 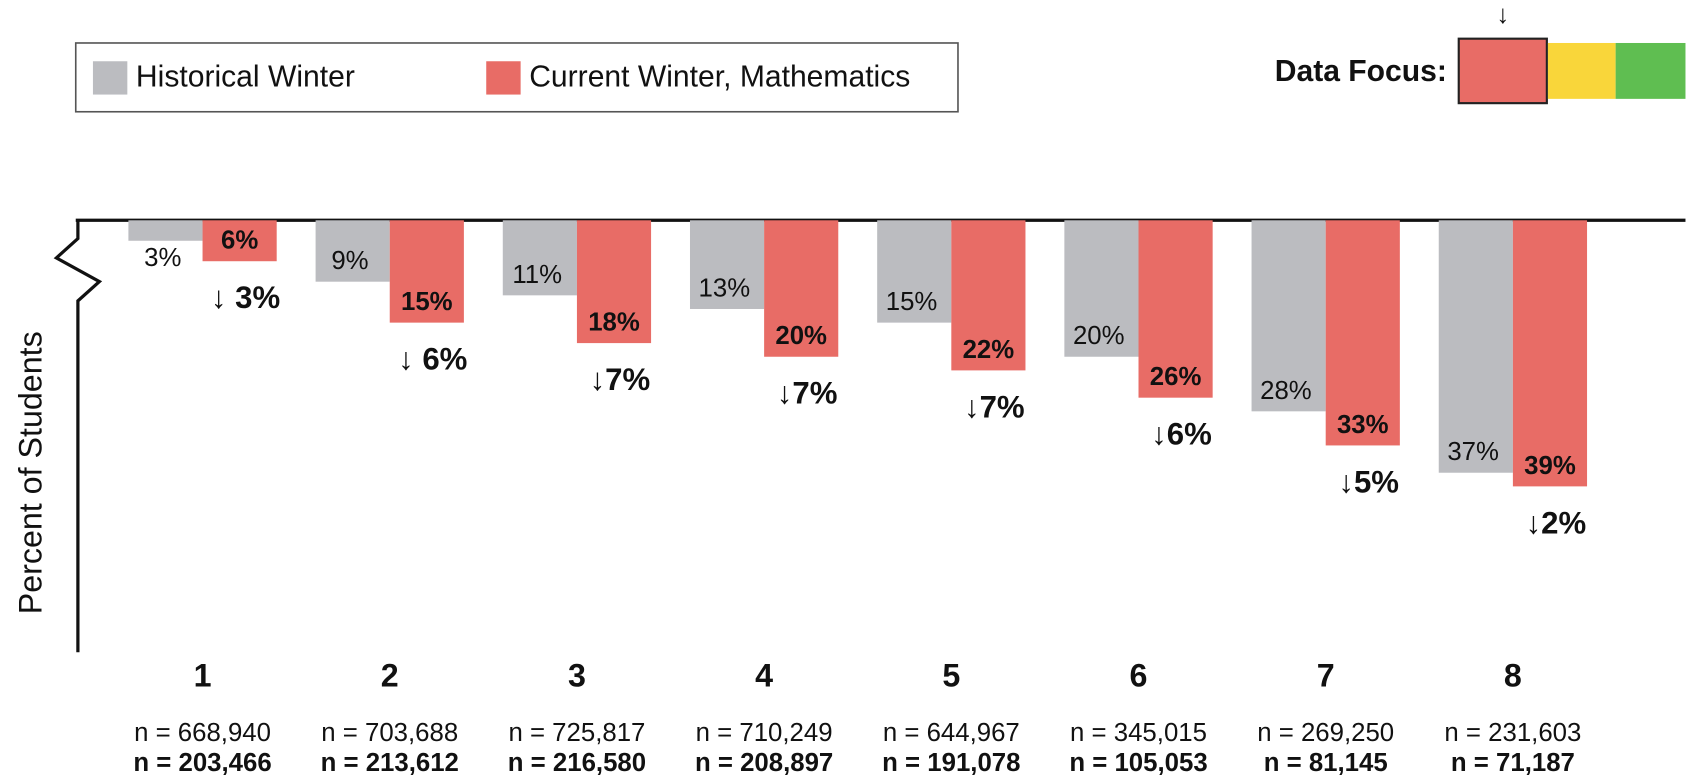 I want to click on n-label: n = 208,897, so click(x=764, y=763).